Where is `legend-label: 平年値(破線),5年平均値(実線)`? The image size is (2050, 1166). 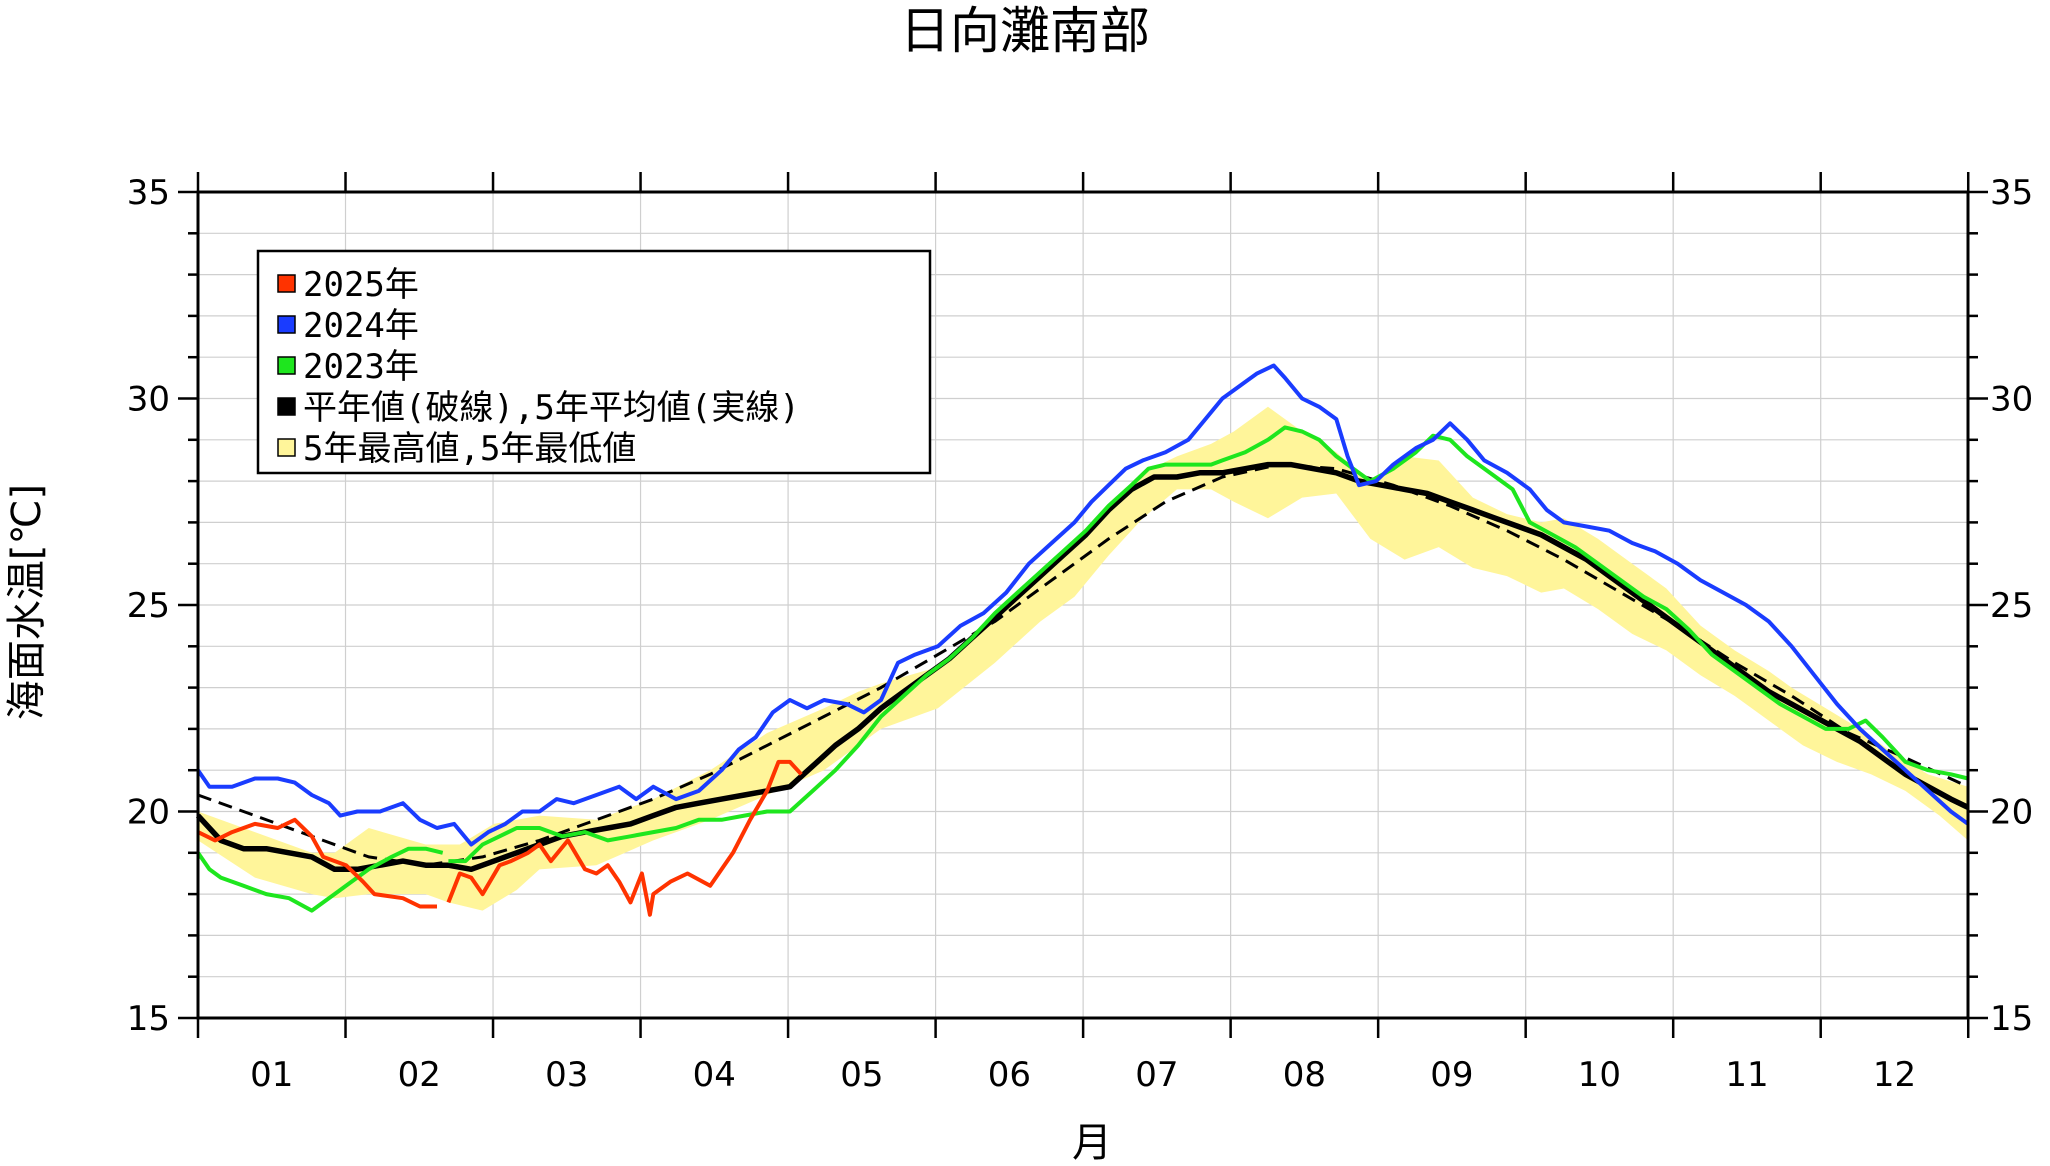
legend-label: 平年値(破線),5年平均値(実線) is located at coordinates (551, 408).